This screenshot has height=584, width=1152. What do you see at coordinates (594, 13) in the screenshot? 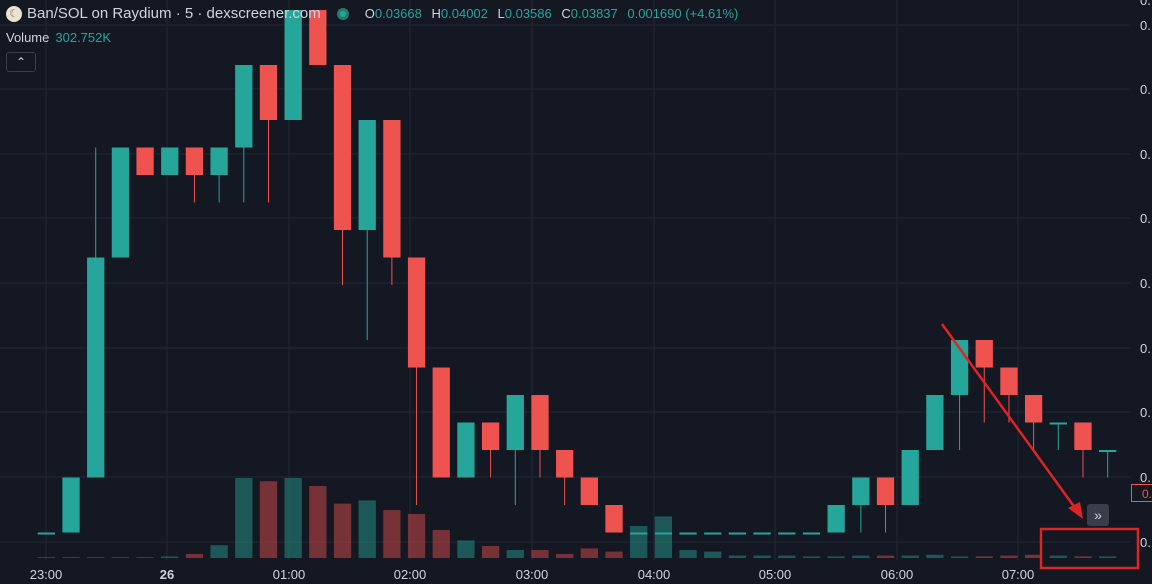
I see `close-value: 0.03837` at bounding box center [594, 13].